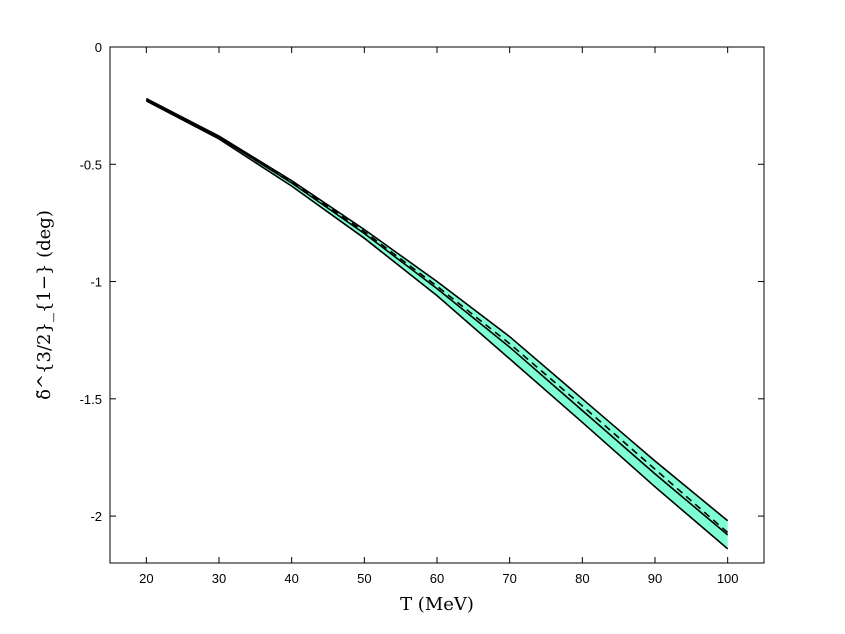 The width and height of the screenshot is (845, 634). What do you see at coordinates (509, 578) in the screenshot?
I see `x-tick-label: 70` at bounding box center [509, 578].